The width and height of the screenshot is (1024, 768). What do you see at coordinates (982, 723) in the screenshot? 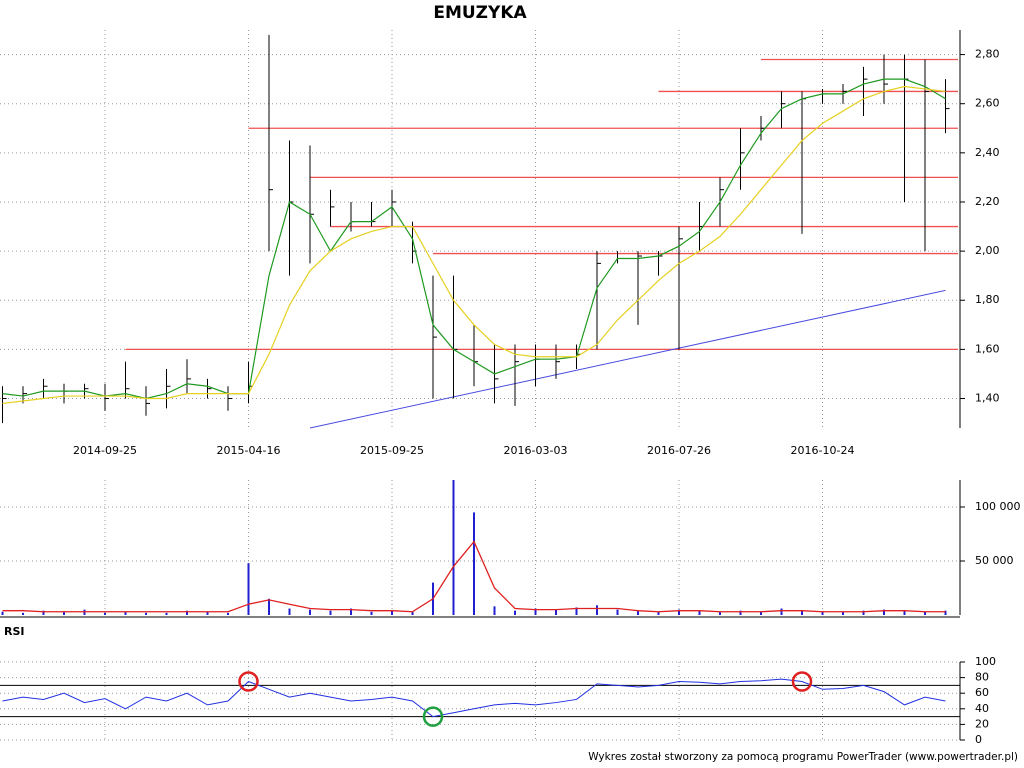
I see `y-tick-label: 20` at bounding box center [982, 723].